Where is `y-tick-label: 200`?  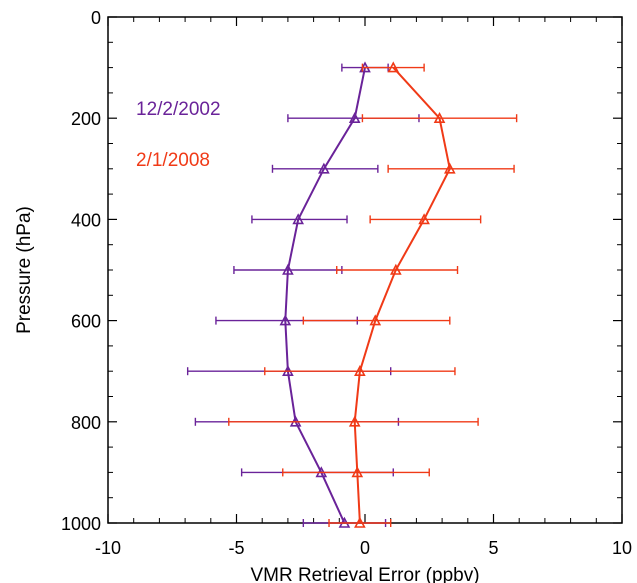
y-tick-label: 200 is located at coordinates (86, 119).